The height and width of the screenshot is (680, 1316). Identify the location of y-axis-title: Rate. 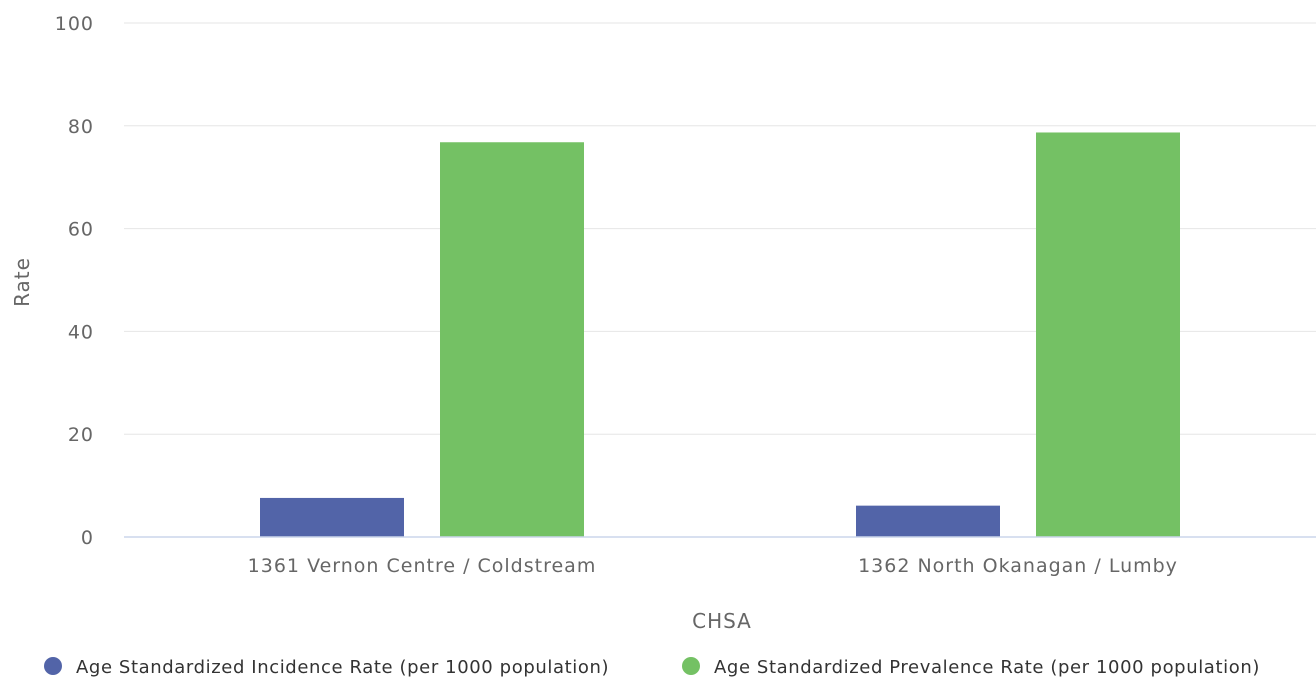
(22, 282).